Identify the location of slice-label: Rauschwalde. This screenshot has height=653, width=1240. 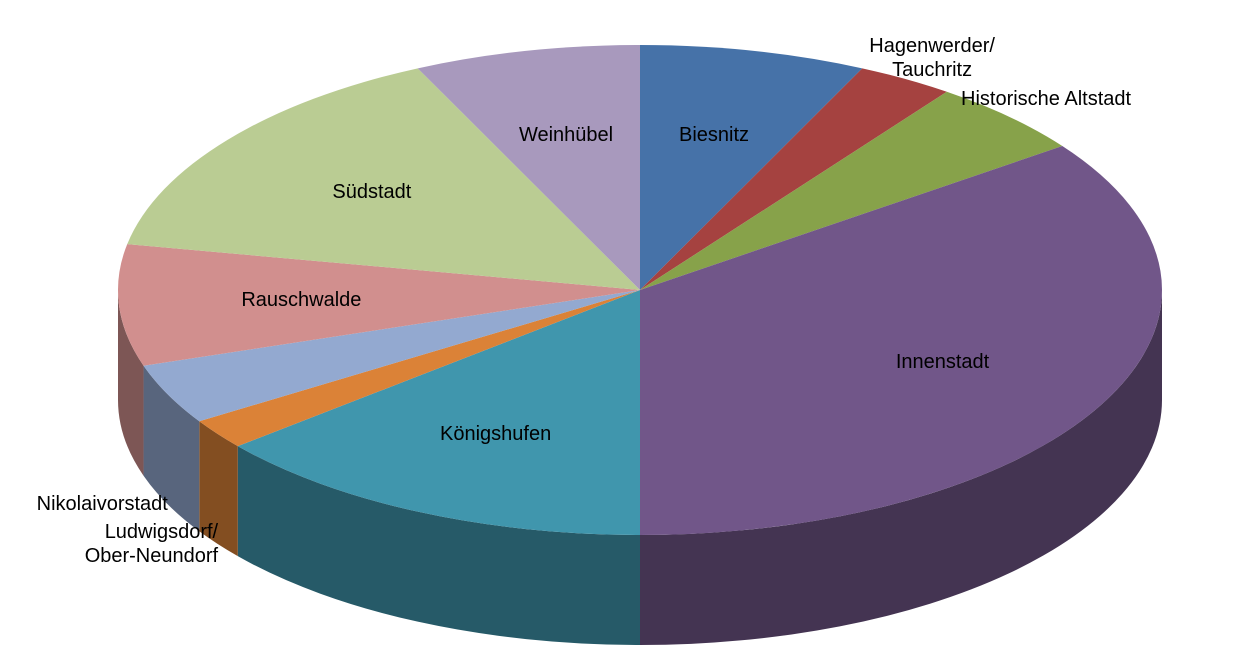
(301, 299).